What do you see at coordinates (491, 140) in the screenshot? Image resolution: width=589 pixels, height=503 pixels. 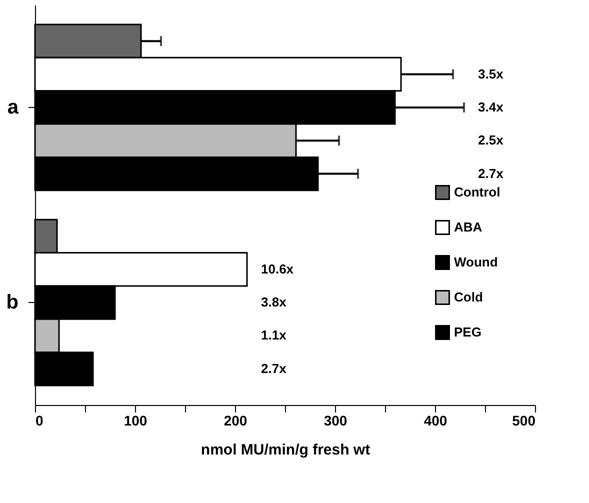 I see `annotation: 2.5x` at bounding box center [491, 140].